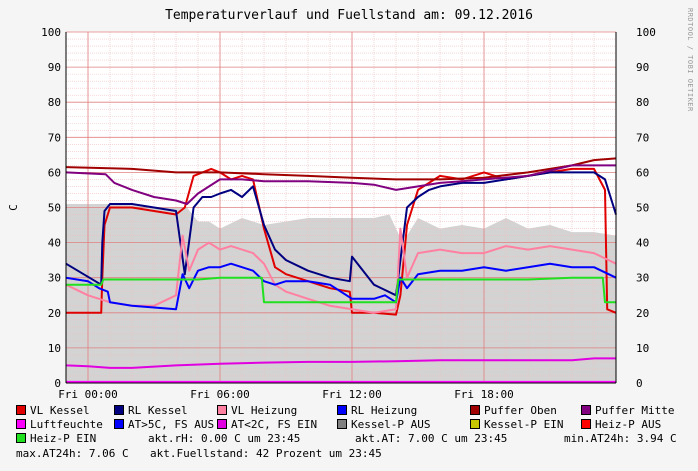  I want to click on y-tick-label-left: 30, so click(54, 278).